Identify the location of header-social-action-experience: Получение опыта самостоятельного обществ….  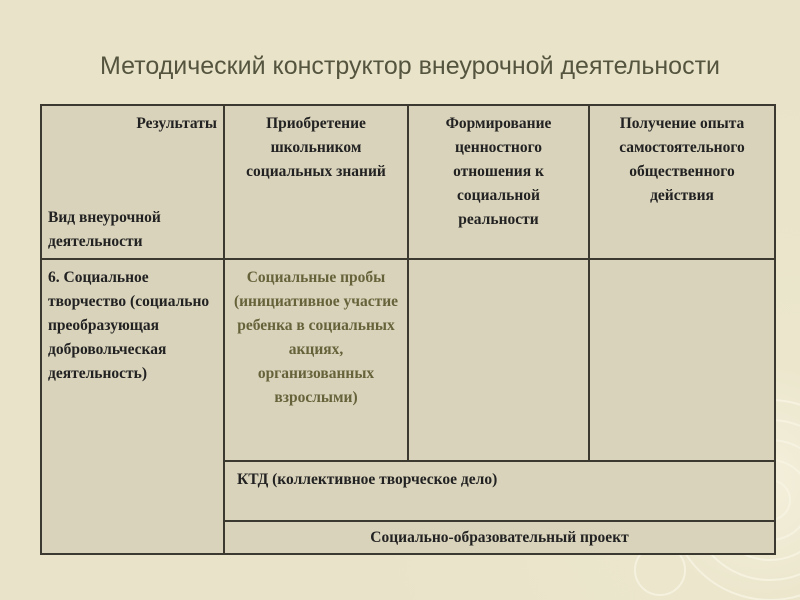
(682, 182).